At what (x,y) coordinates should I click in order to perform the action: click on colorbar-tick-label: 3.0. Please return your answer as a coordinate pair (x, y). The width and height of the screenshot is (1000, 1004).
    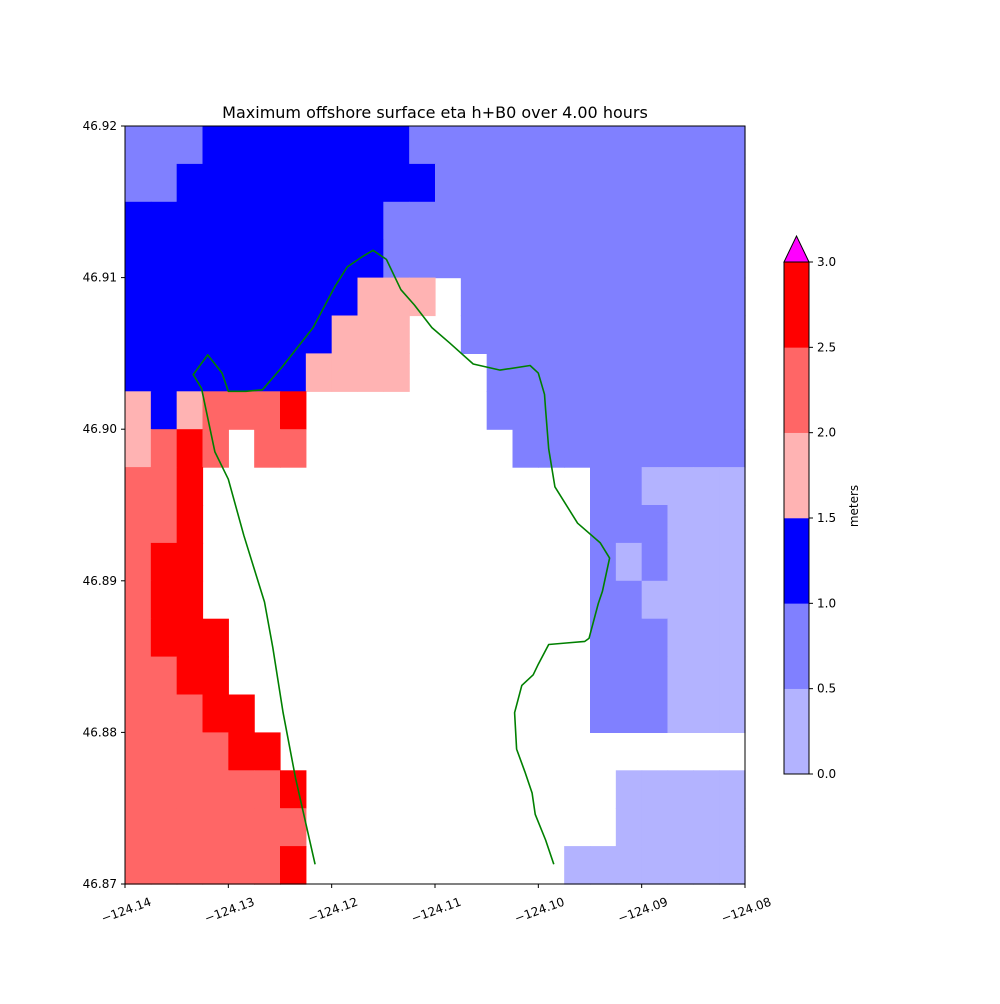
    Looking at the image, I should click on (826, 262).